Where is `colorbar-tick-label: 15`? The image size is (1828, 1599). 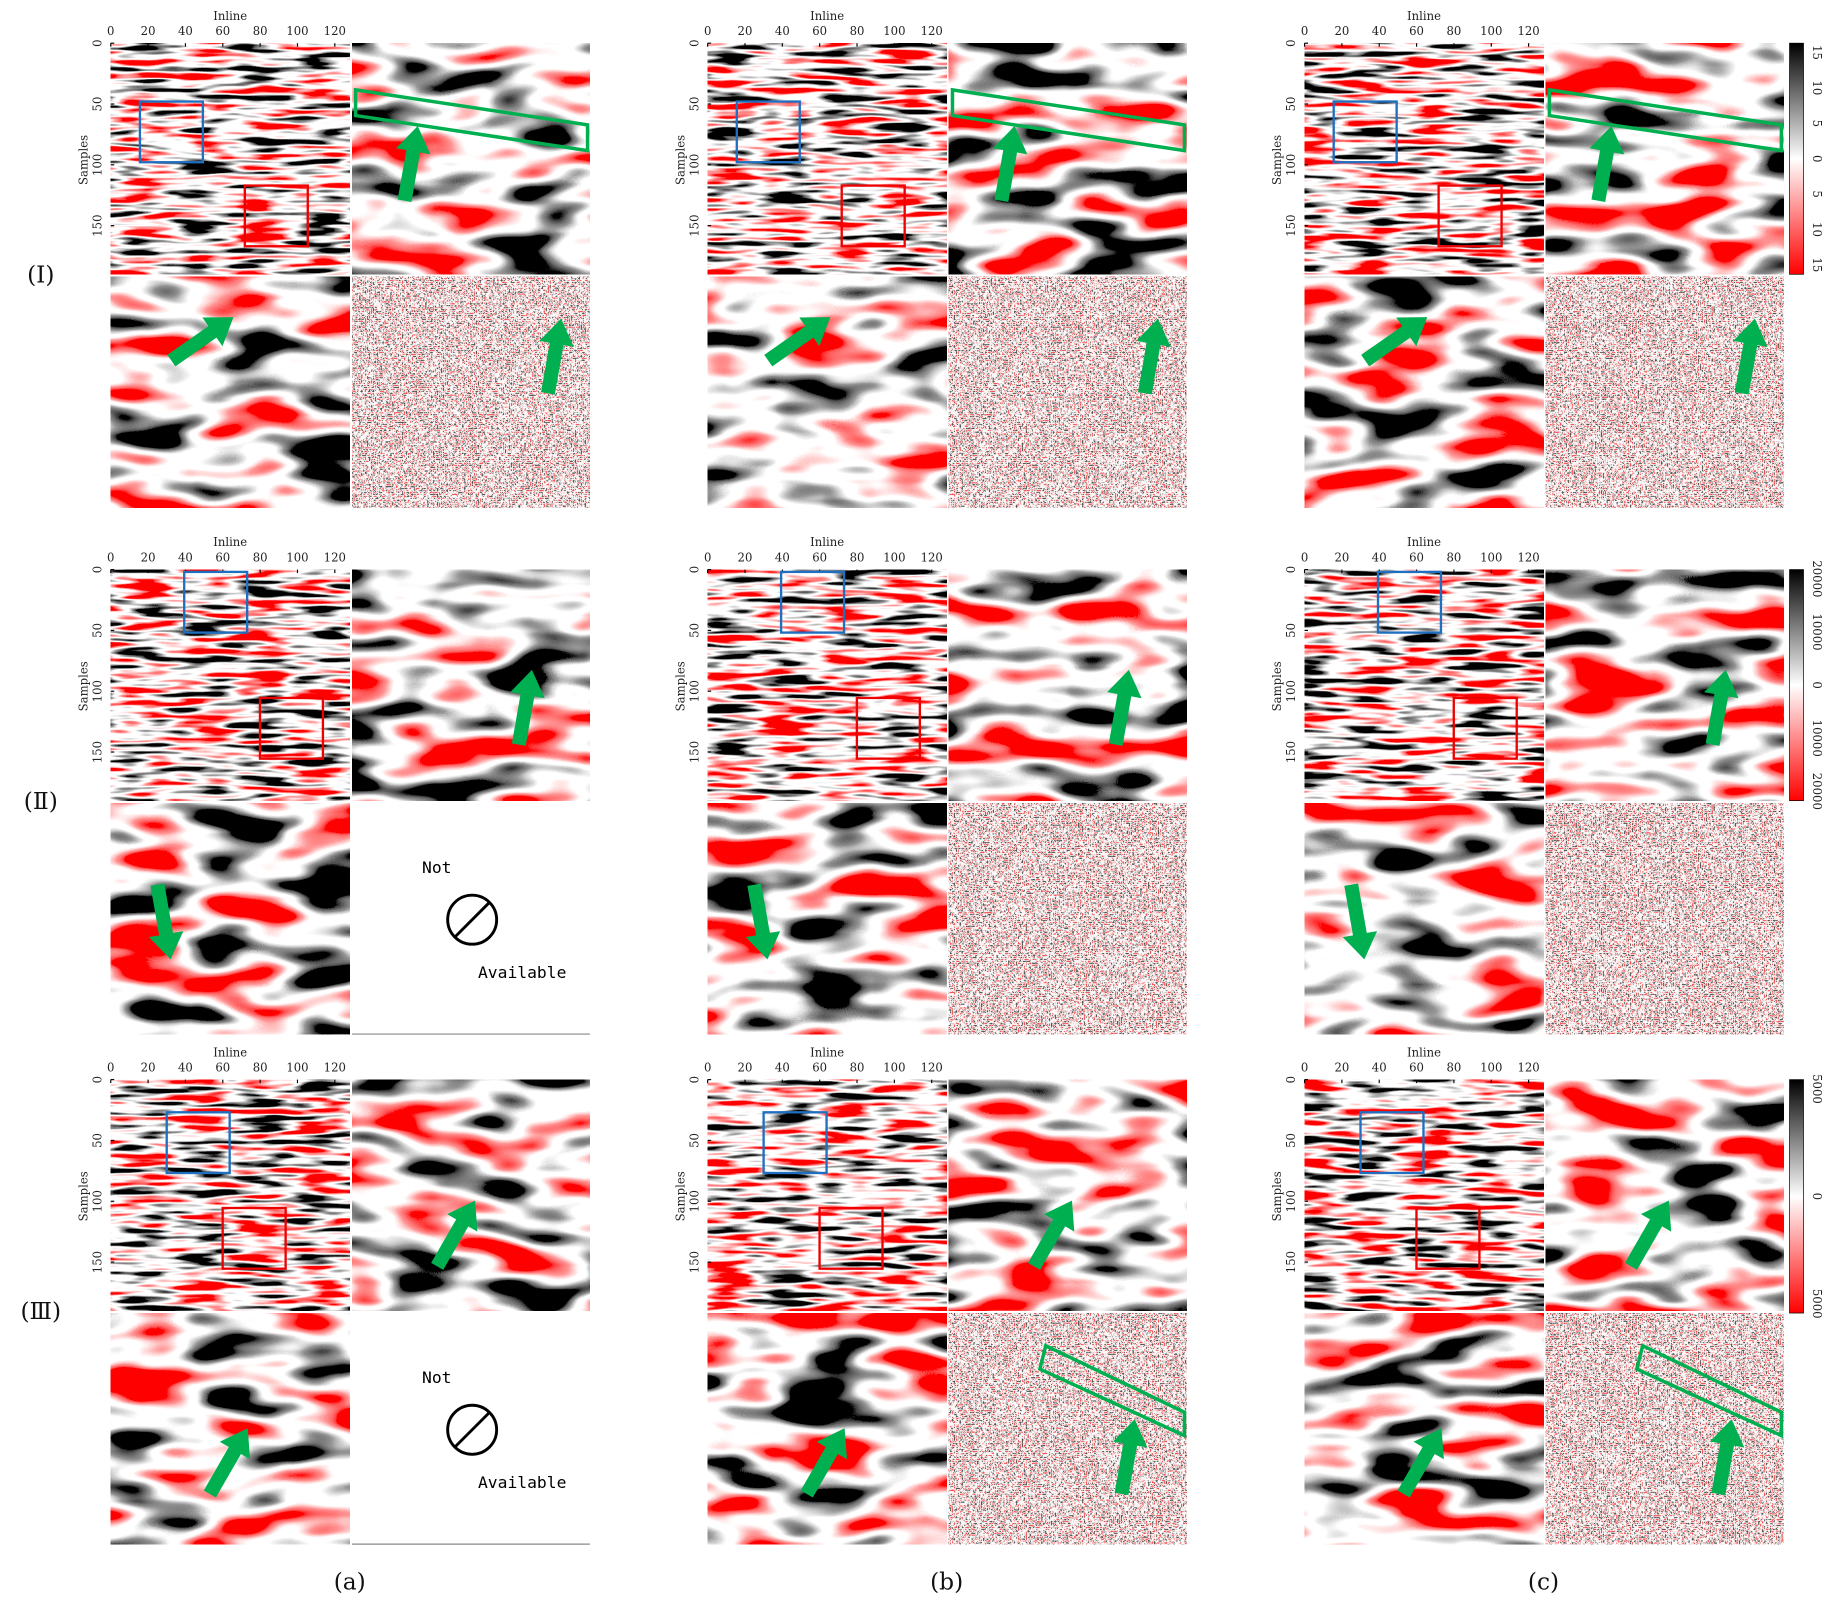
colorbar-tick-label: 15 is located at coordinates (1817, 52).